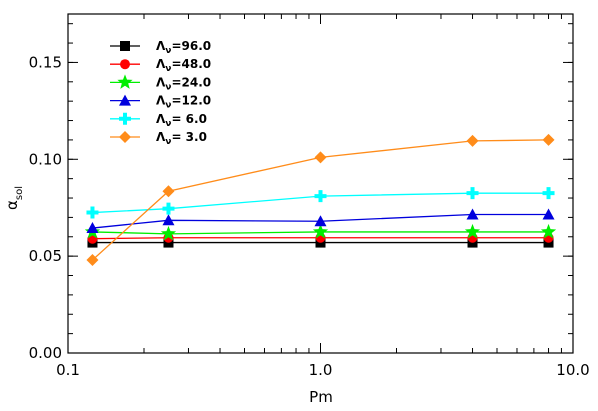  I want to click on legend-item-5: Λν= 6.0, so click(158, 120).